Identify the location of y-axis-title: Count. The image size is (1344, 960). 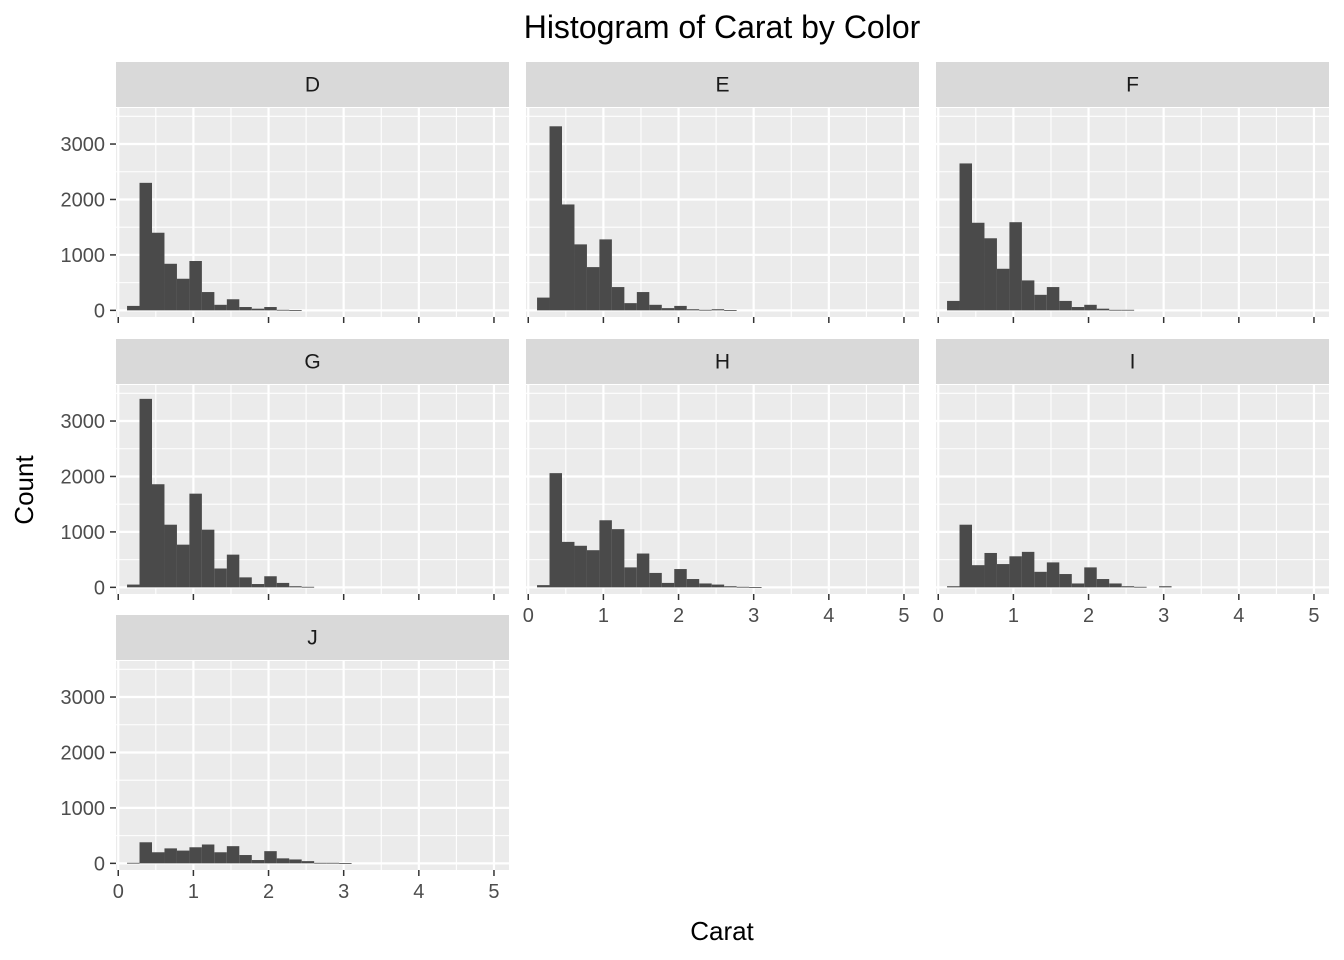
(24, 490).